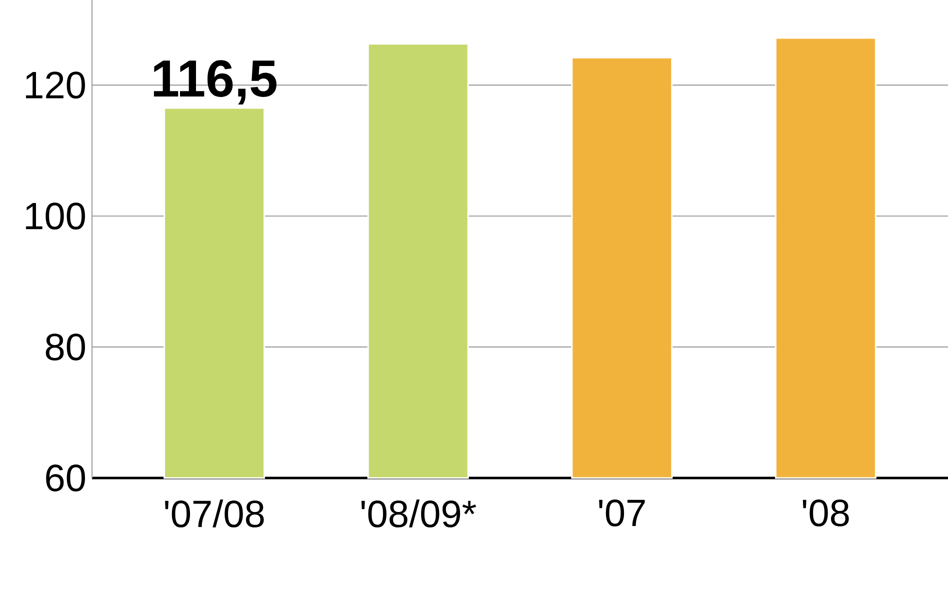  What do you see at coordinates (418, 514) in the screenshot?
I see `x-tick-label: '08/09*` at bounding box center [418, 514].